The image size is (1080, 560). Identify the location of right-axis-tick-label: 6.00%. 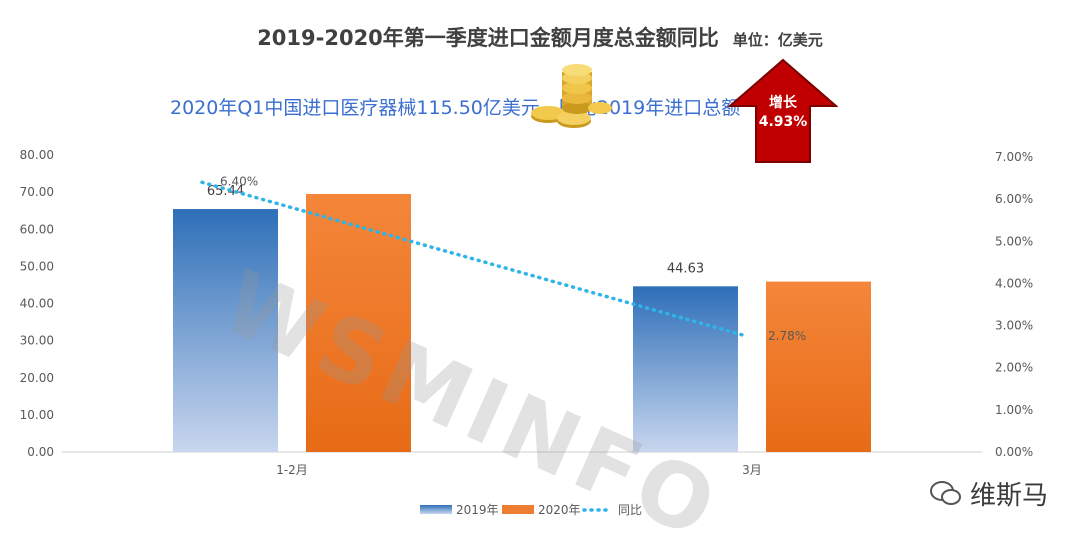
(1014, 199).